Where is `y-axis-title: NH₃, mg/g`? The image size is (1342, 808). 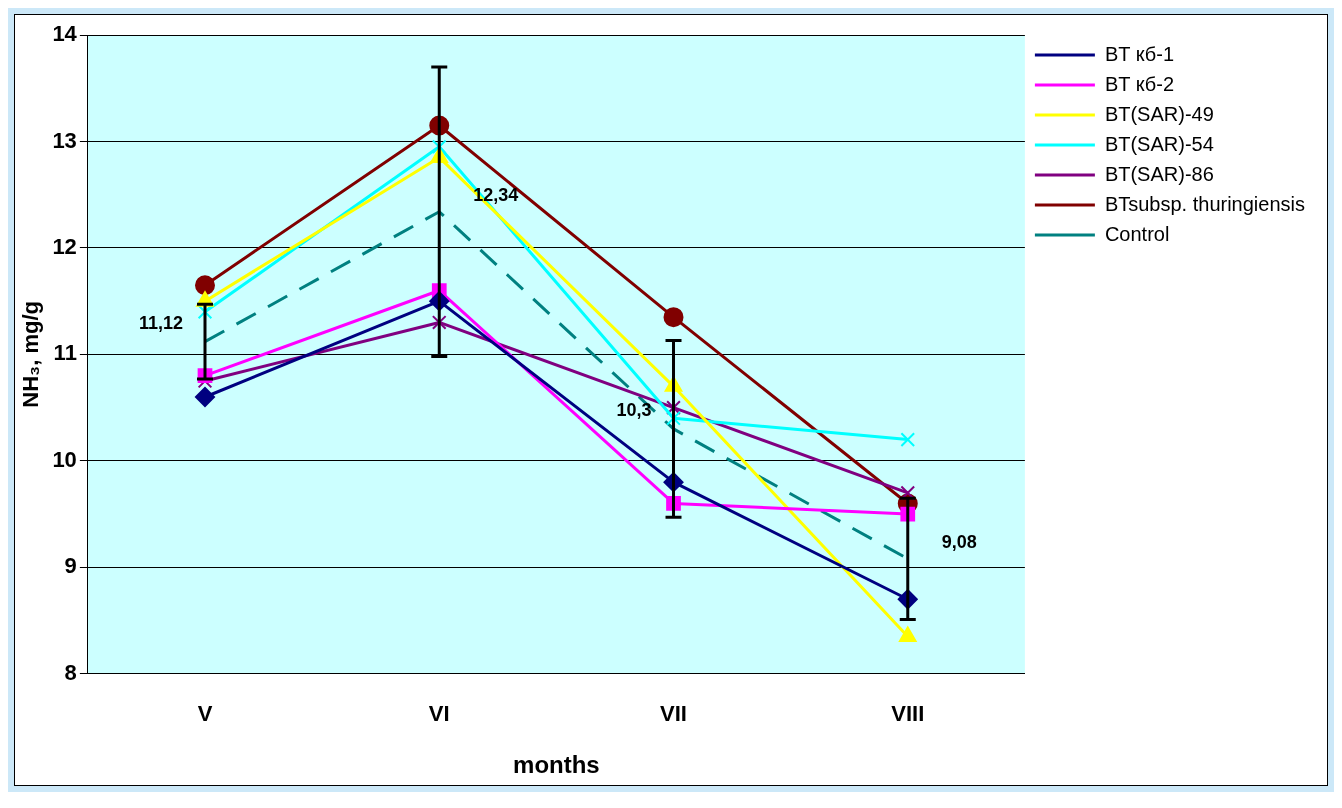 y-axis-title: NH₃, mg/g is located at coordinates (31, 354).